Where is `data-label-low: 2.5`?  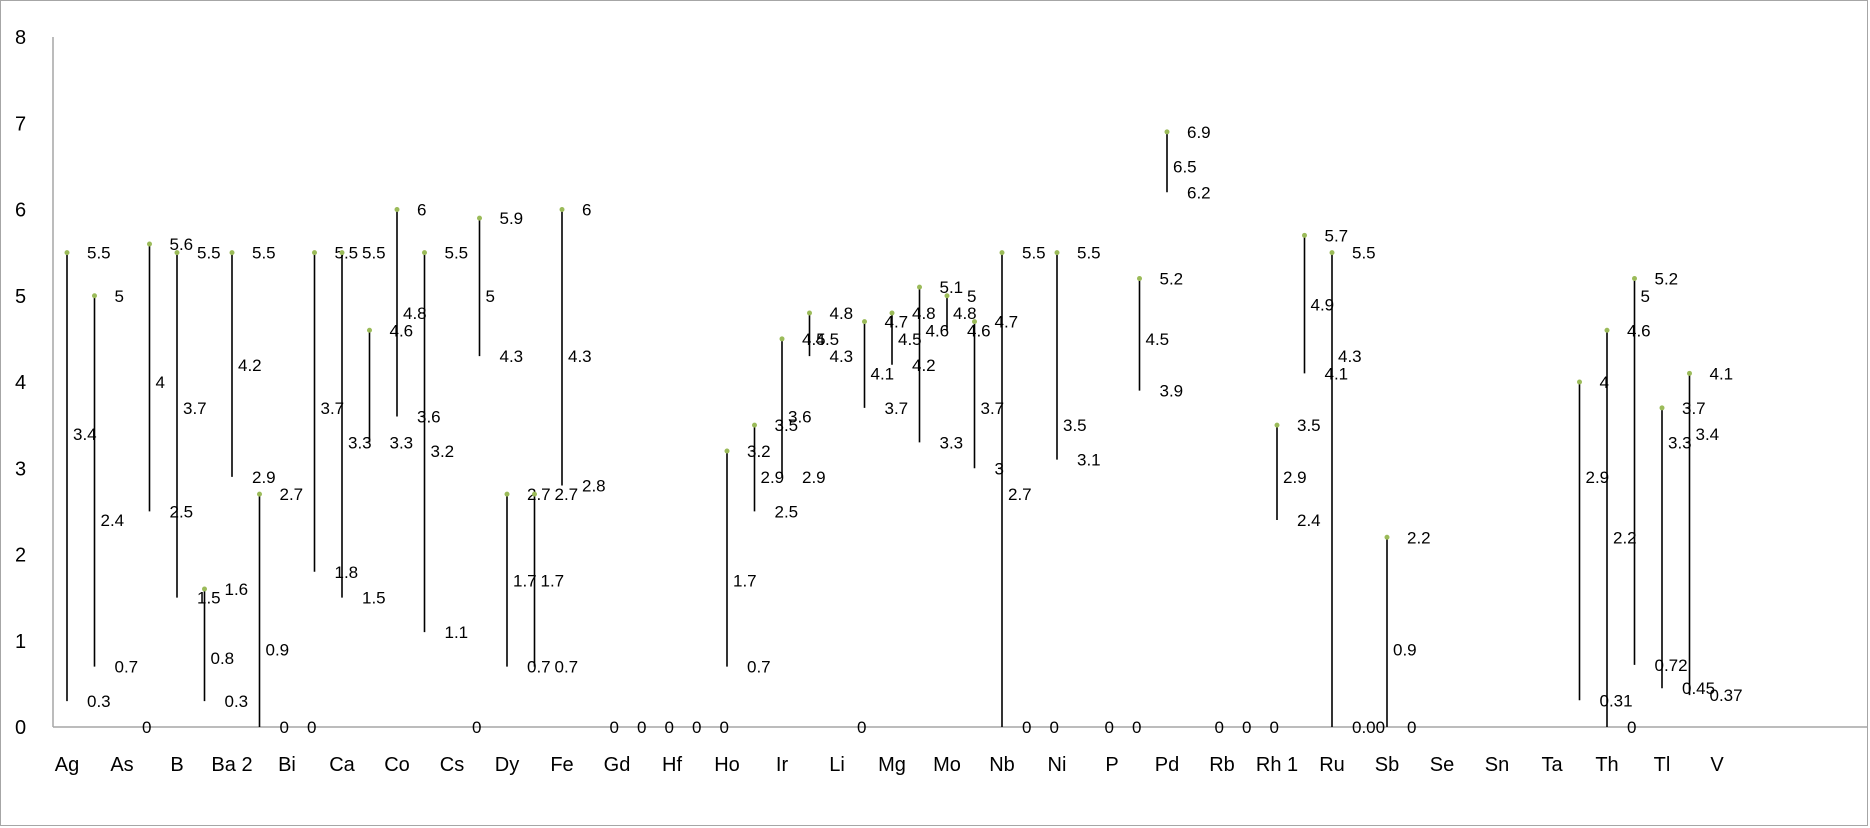
data-label-low: 2.5 is located at coordinates (182, 511).